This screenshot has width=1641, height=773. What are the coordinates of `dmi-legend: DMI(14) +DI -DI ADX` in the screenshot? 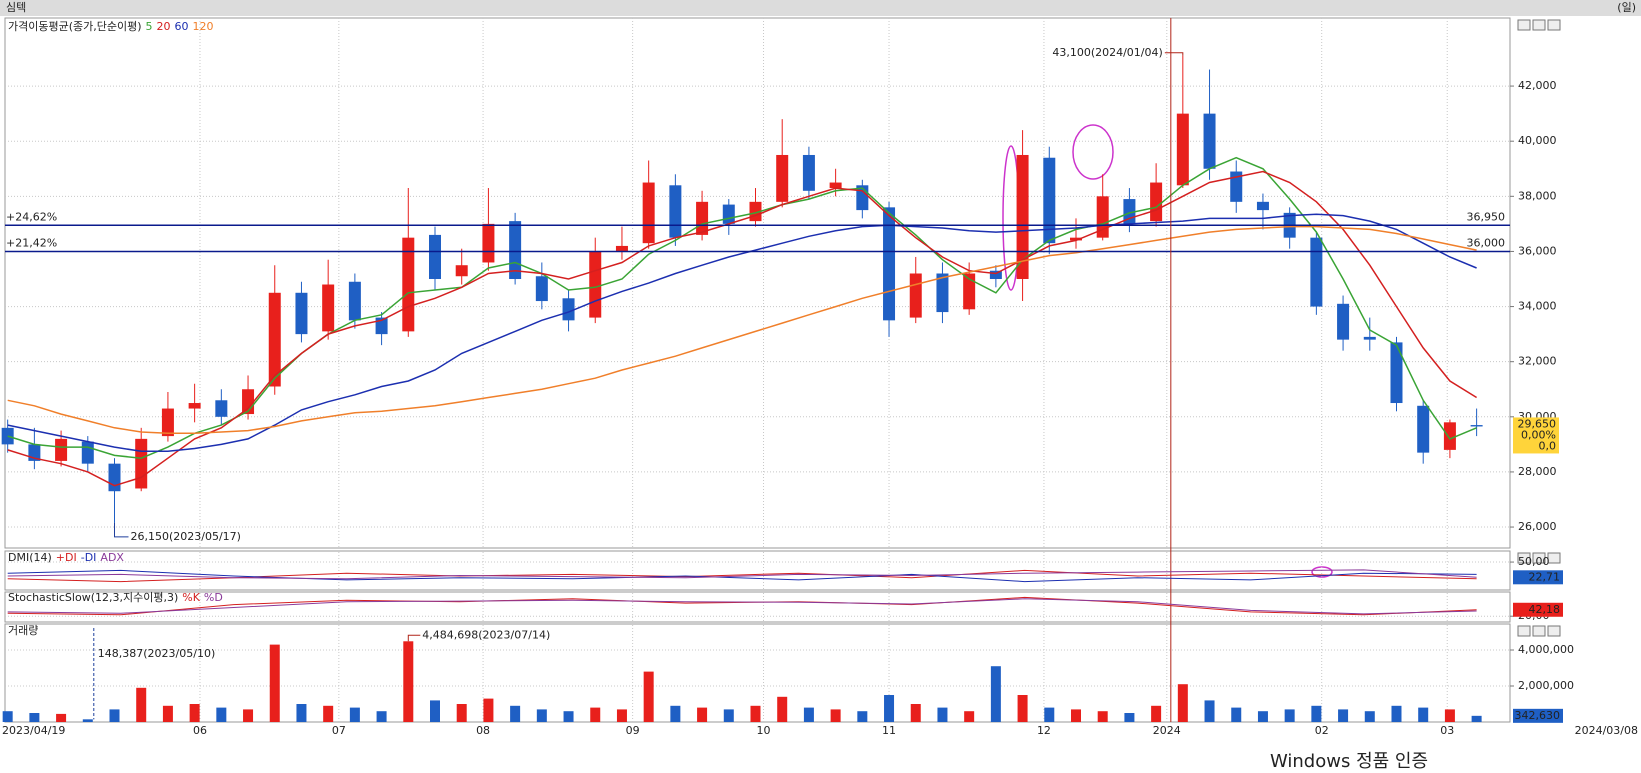 It's located at (66, 557).